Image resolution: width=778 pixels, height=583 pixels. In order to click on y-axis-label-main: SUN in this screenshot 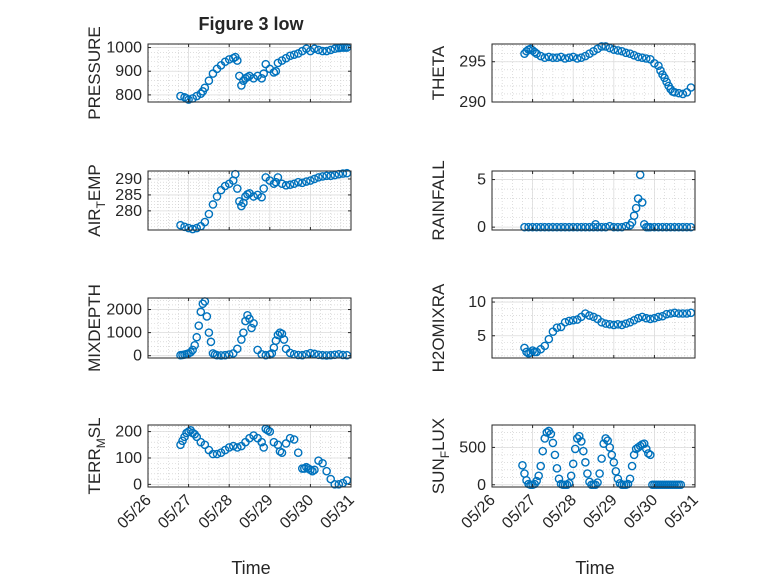, I will do `click(438, 476)`.